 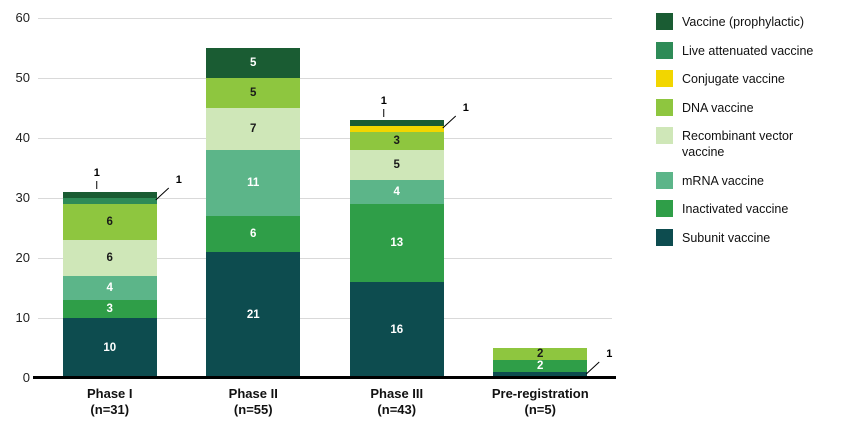 I want to click on bar-segment: 16, so click(x=396, y=330).